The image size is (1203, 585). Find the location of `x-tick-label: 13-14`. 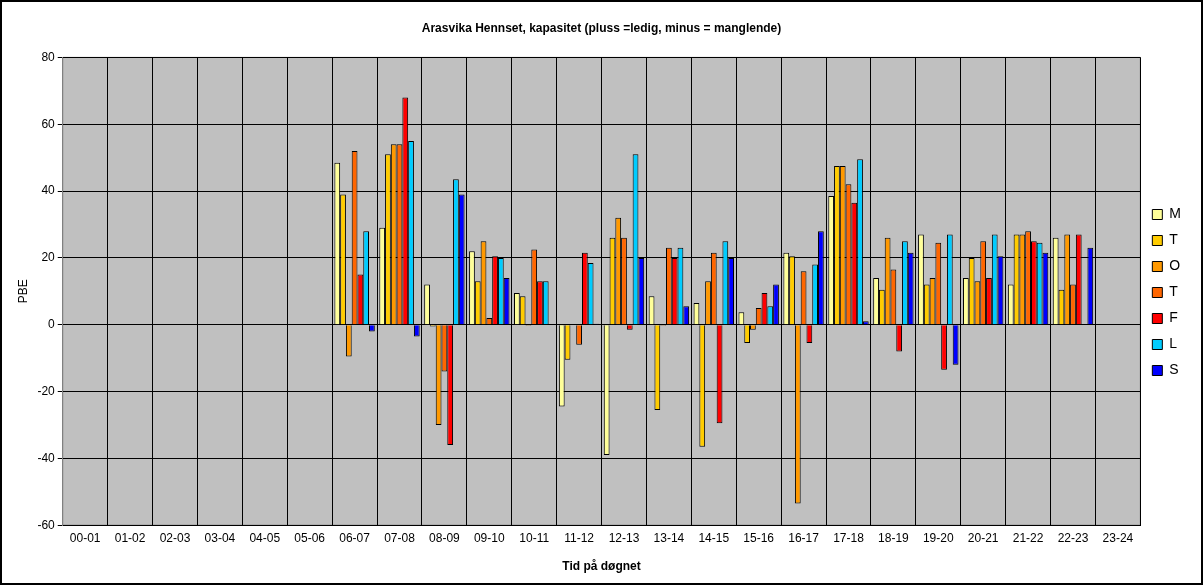

x-tick-label: 13-14 is located at coordinates (669, 537).